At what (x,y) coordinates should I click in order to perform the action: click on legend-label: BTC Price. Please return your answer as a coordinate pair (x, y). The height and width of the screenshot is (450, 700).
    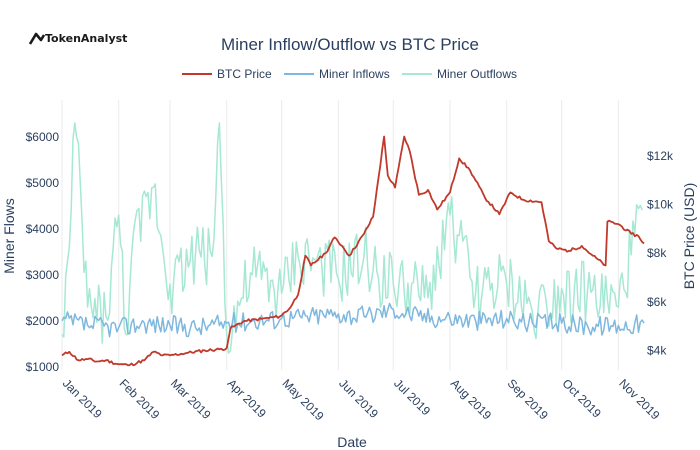
    Looking at the image, I should click on (244, 74).